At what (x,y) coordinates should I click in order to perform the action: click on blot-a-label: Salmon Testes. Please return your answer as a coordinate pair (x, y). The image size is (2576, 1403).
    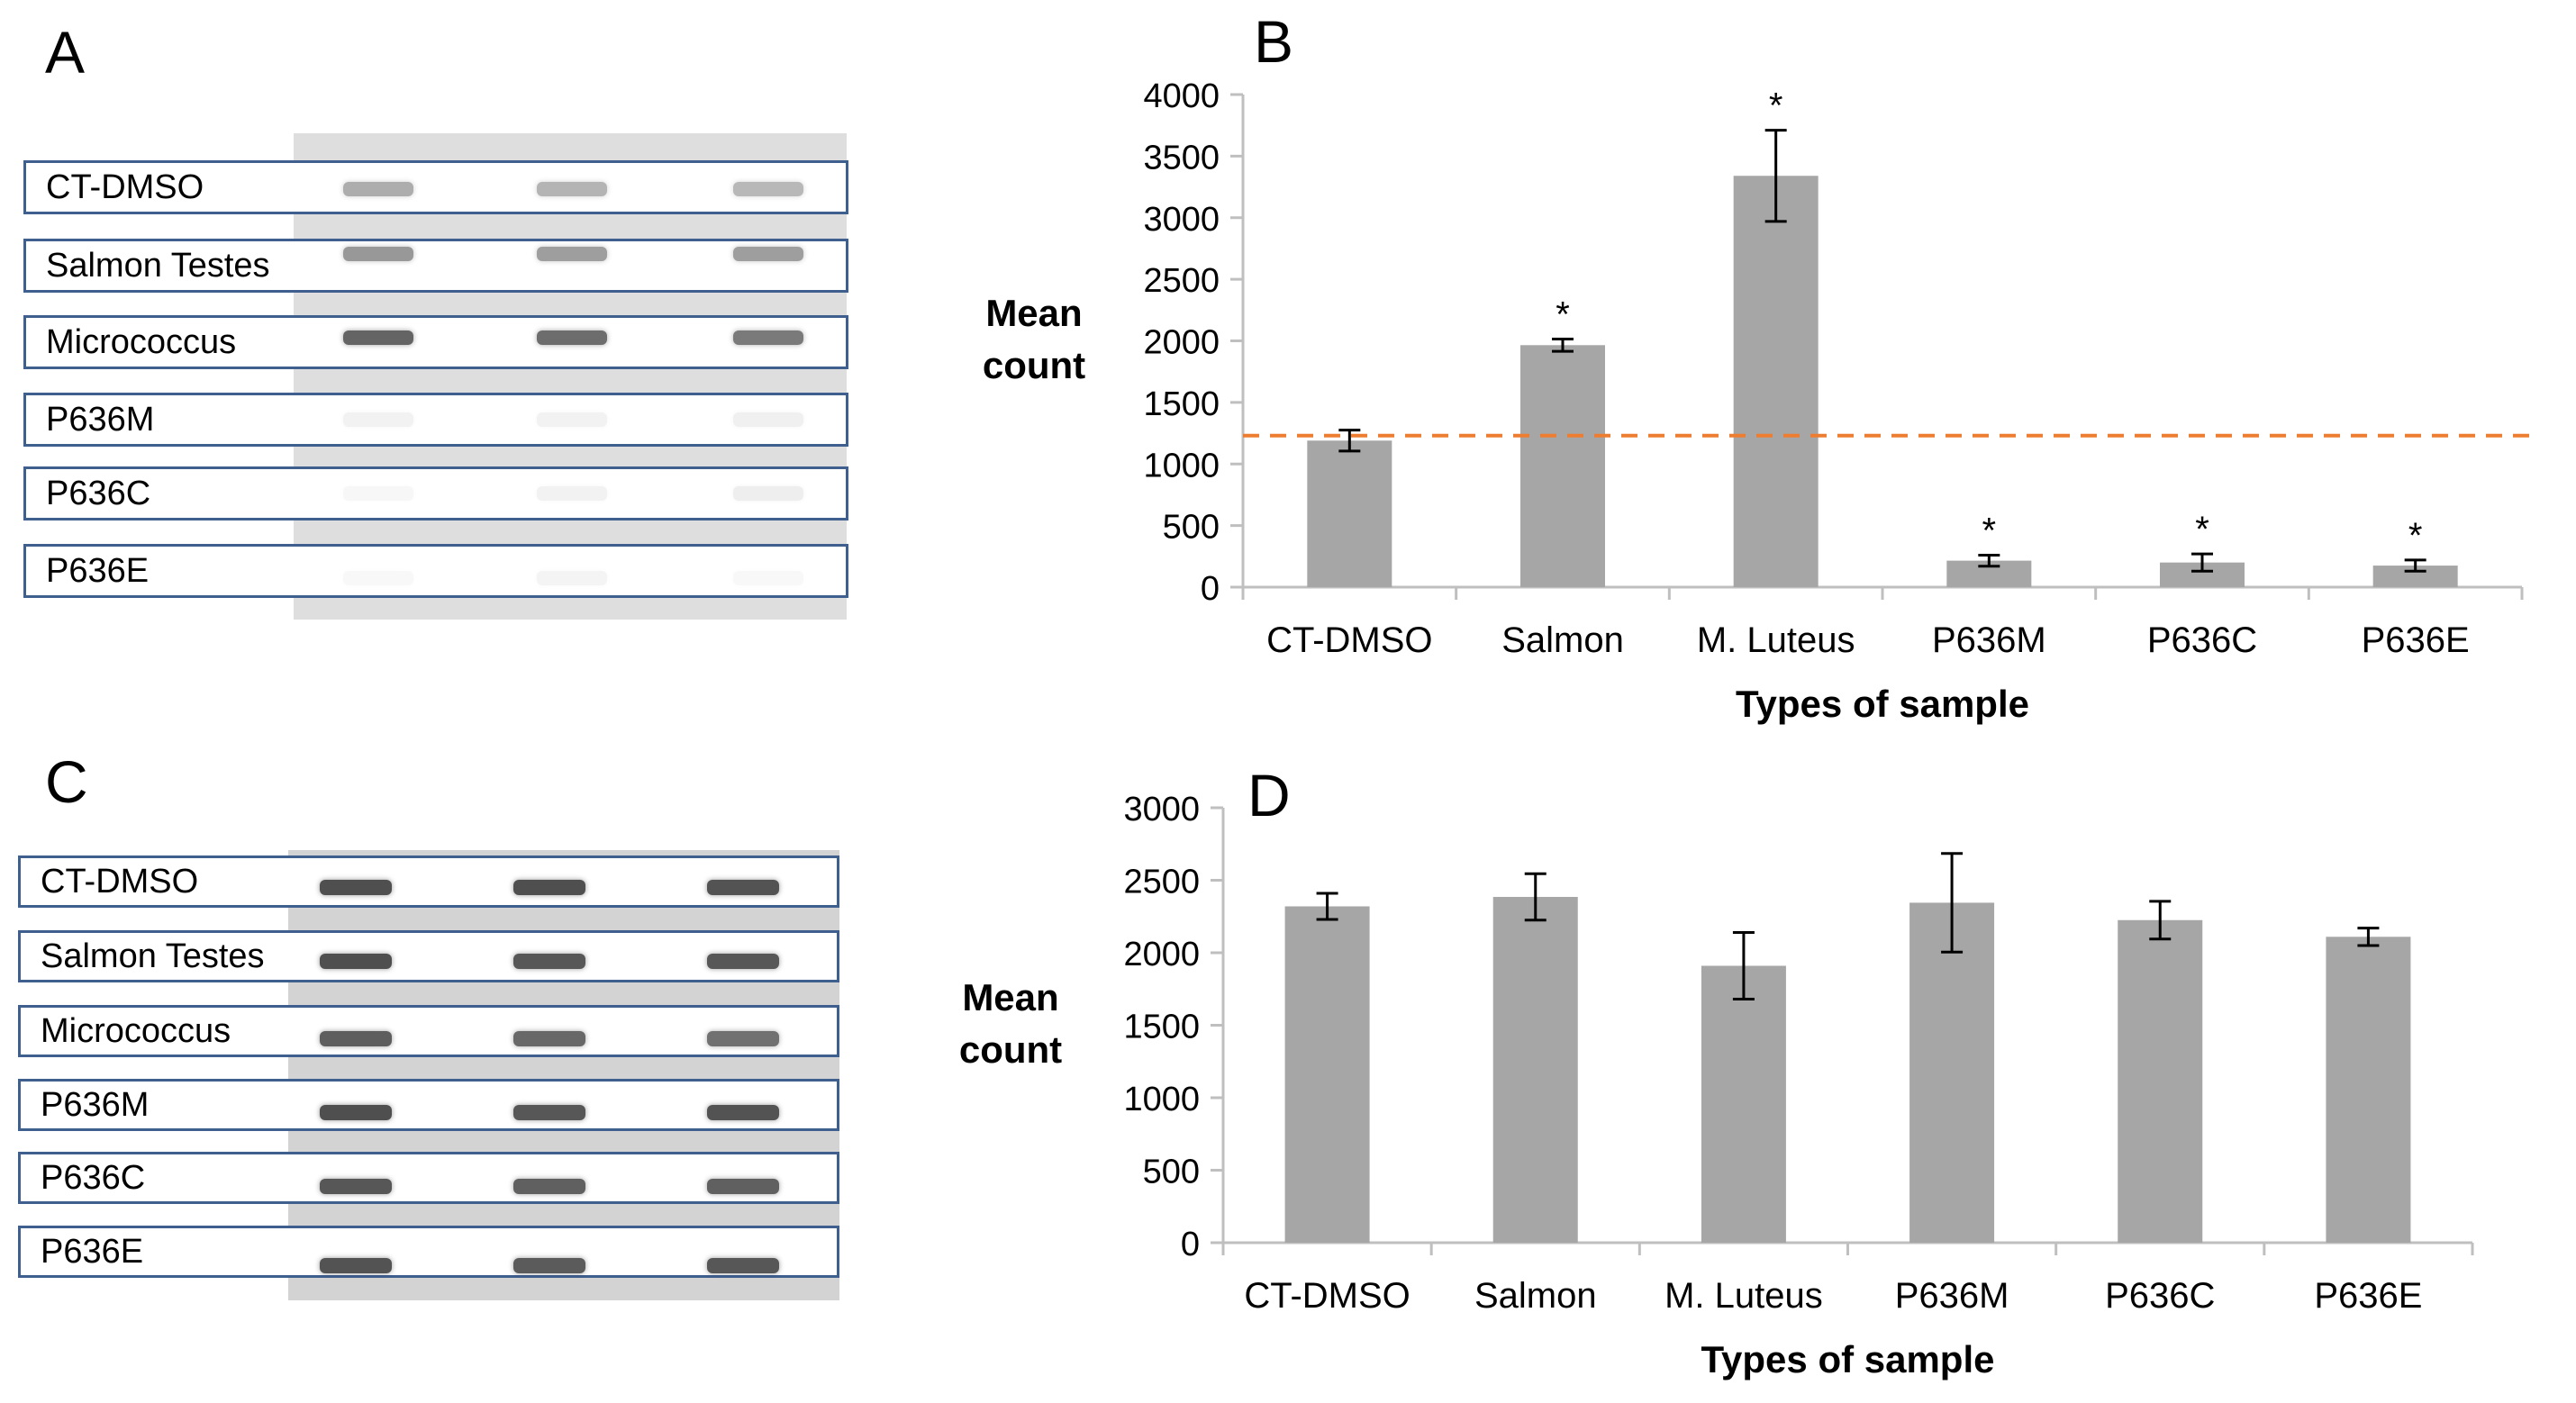
    Looking at the image, I should click on (435, 266).